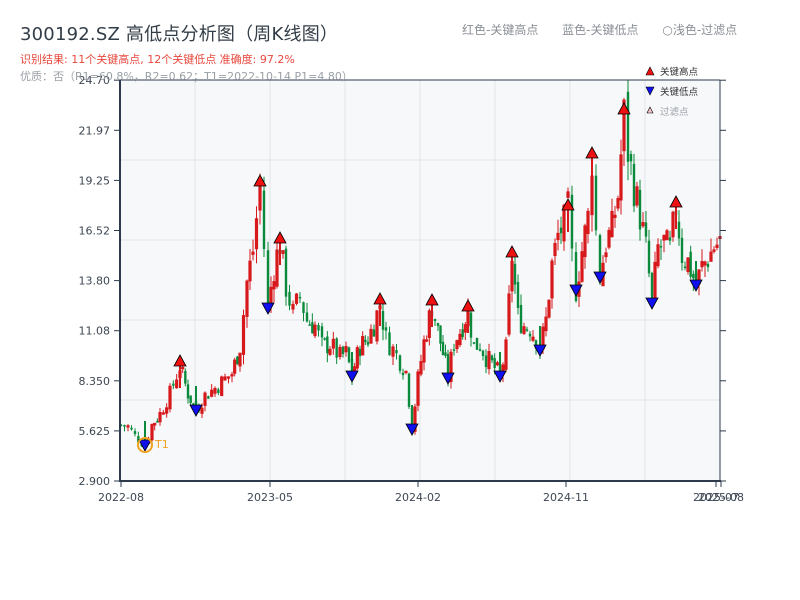  I want to click on y-tick-label: 2.900, so click(95, 481).